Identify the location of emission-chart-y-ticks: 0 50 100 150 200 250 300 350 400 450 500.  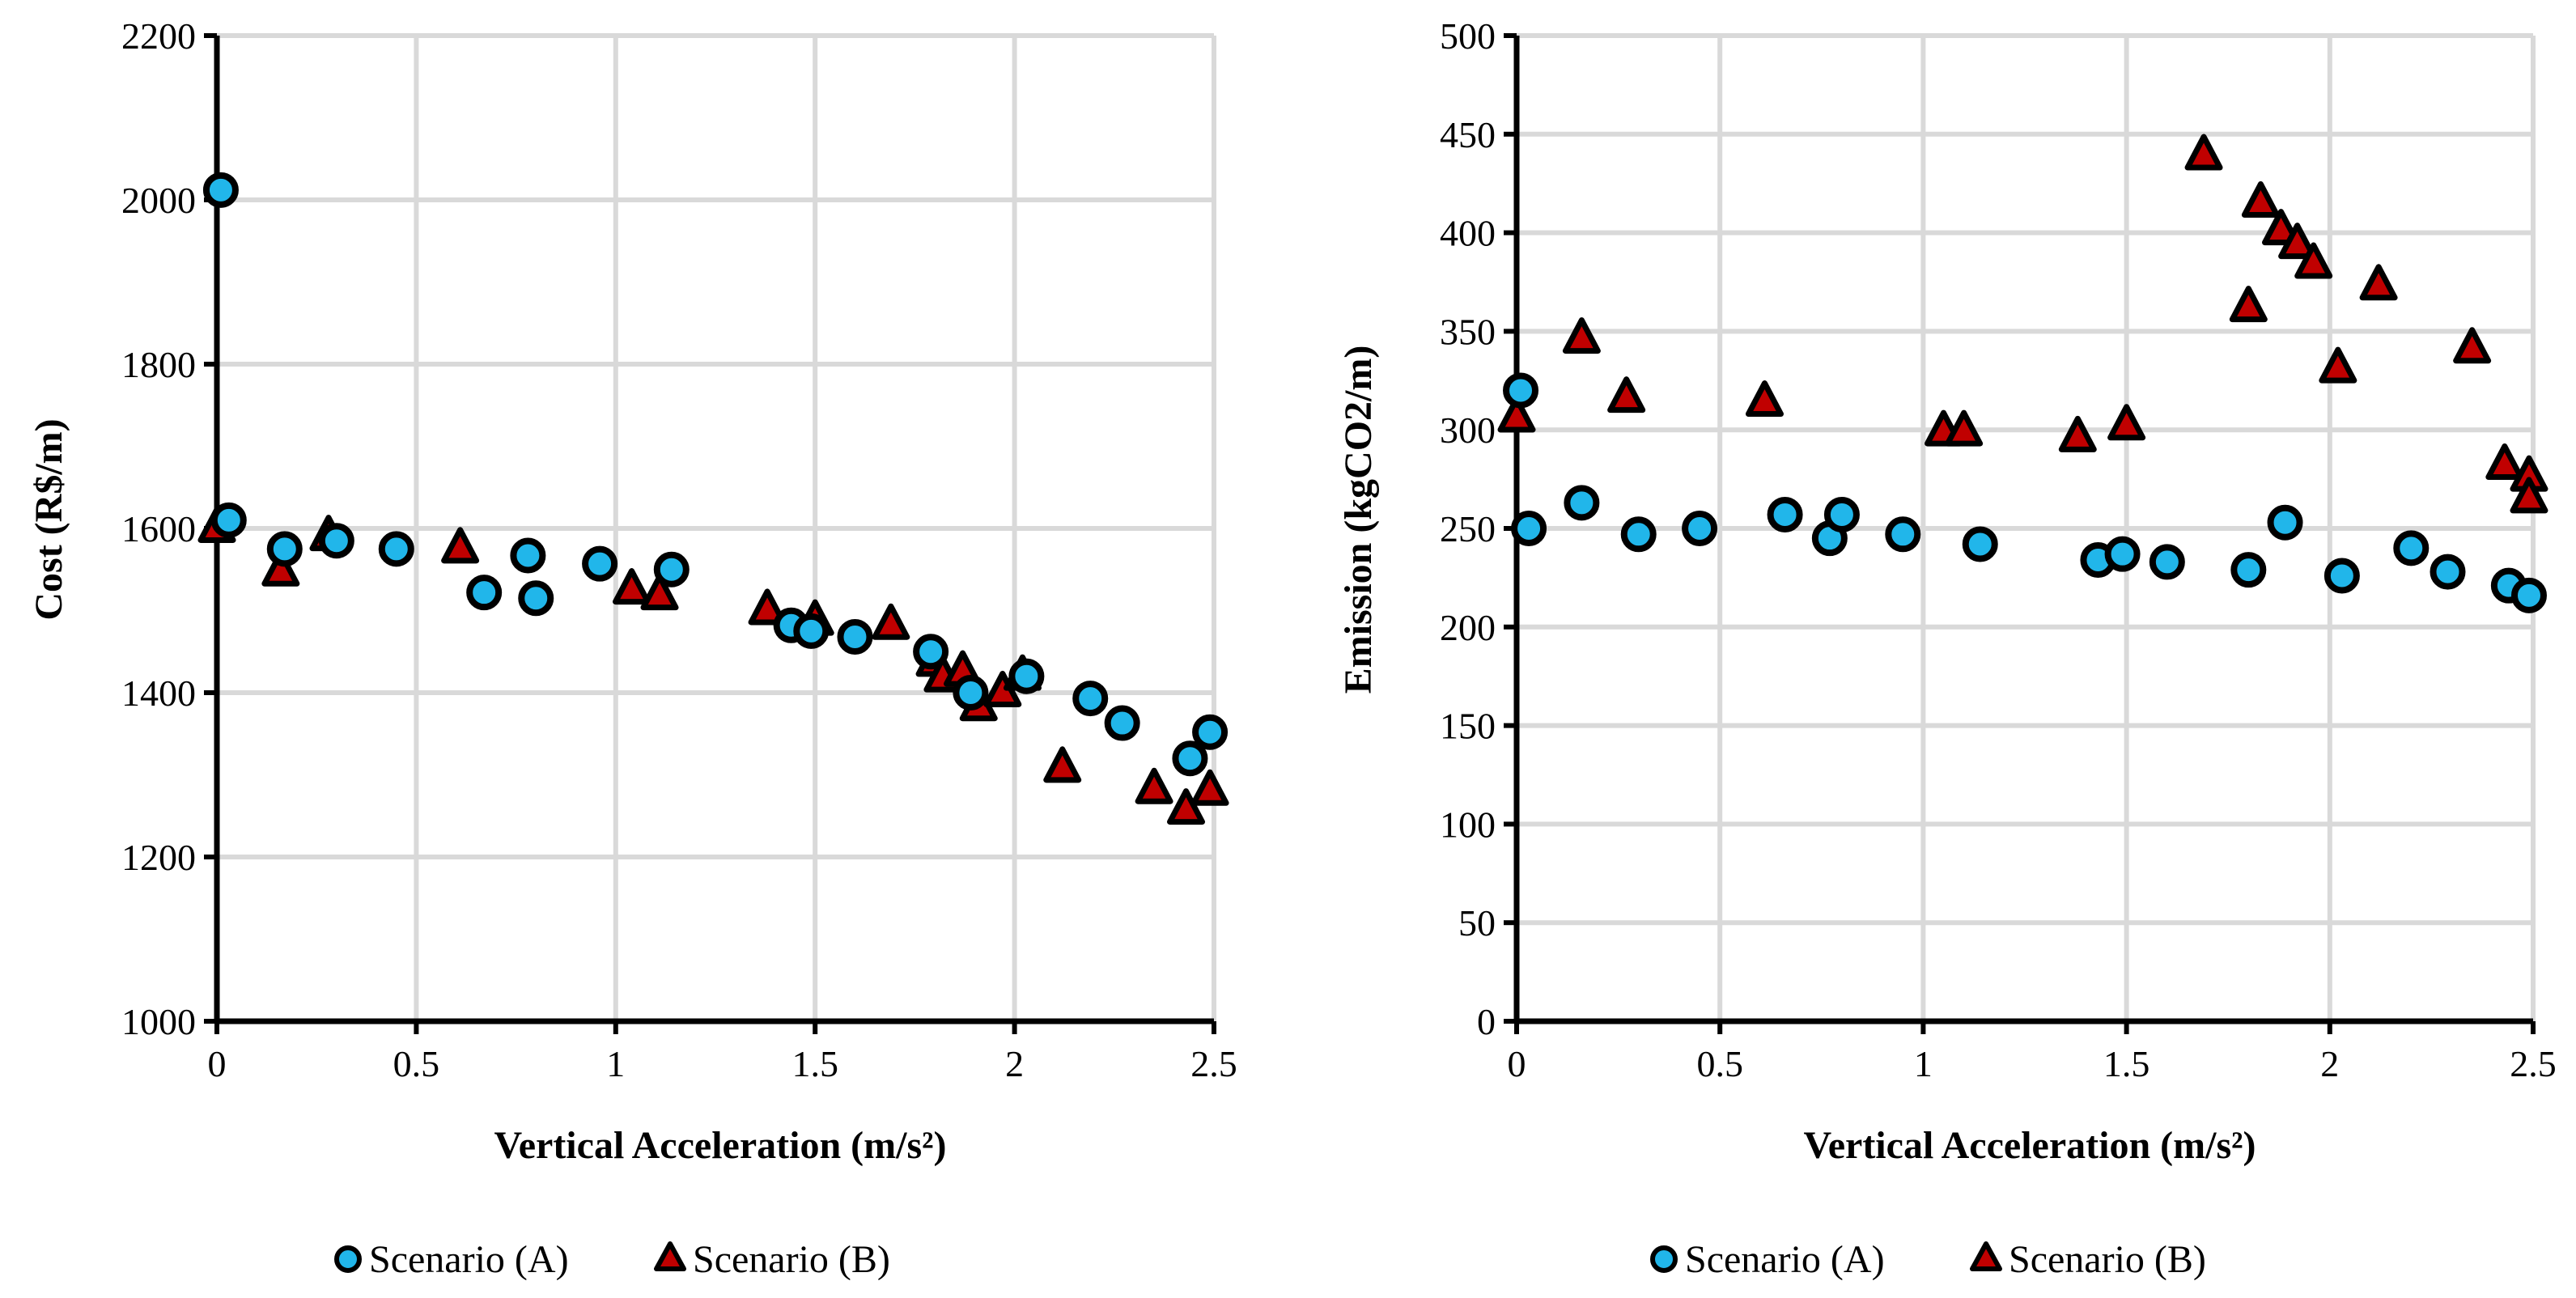
(1478, 528).